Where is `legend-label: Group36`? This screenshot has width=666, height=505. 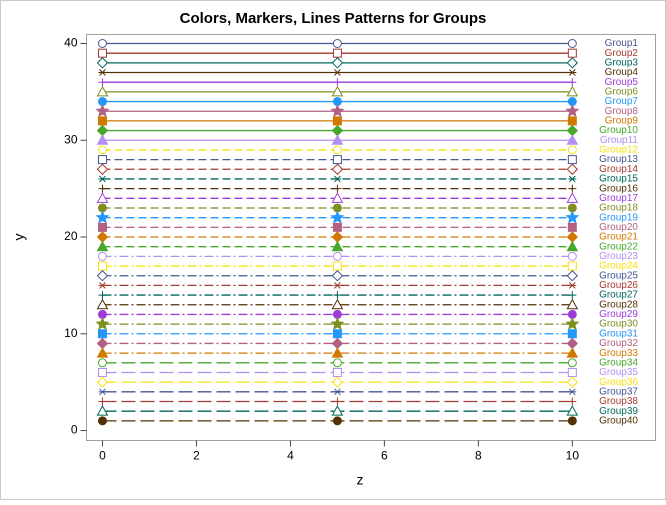
legend-label: Group36 is located at coordinates (618, 382).